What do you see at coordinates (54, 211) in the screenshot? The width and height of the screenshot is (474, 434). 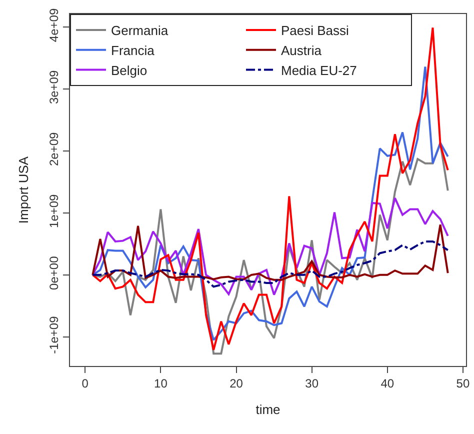 I see `y-tick-label: 1e+09` at bounding box center [54, 211].